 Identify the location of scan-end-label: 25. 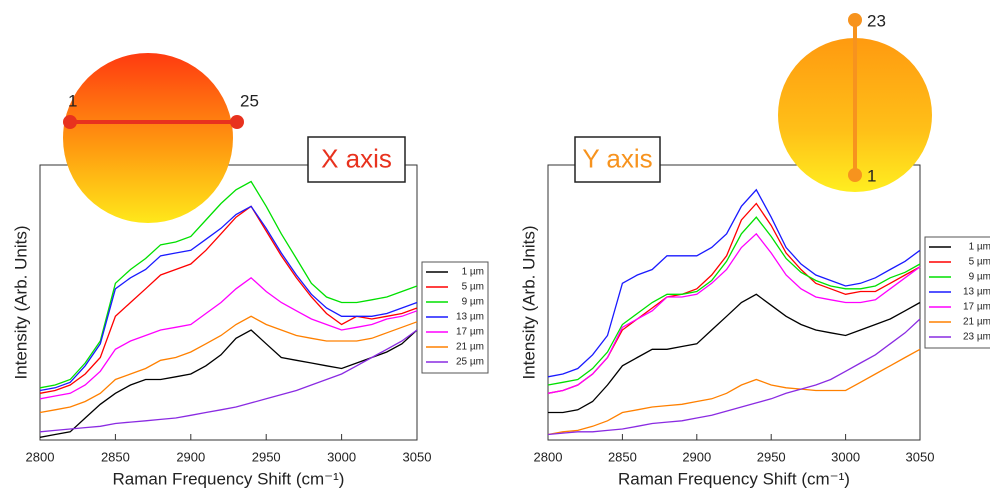
(249, 100).